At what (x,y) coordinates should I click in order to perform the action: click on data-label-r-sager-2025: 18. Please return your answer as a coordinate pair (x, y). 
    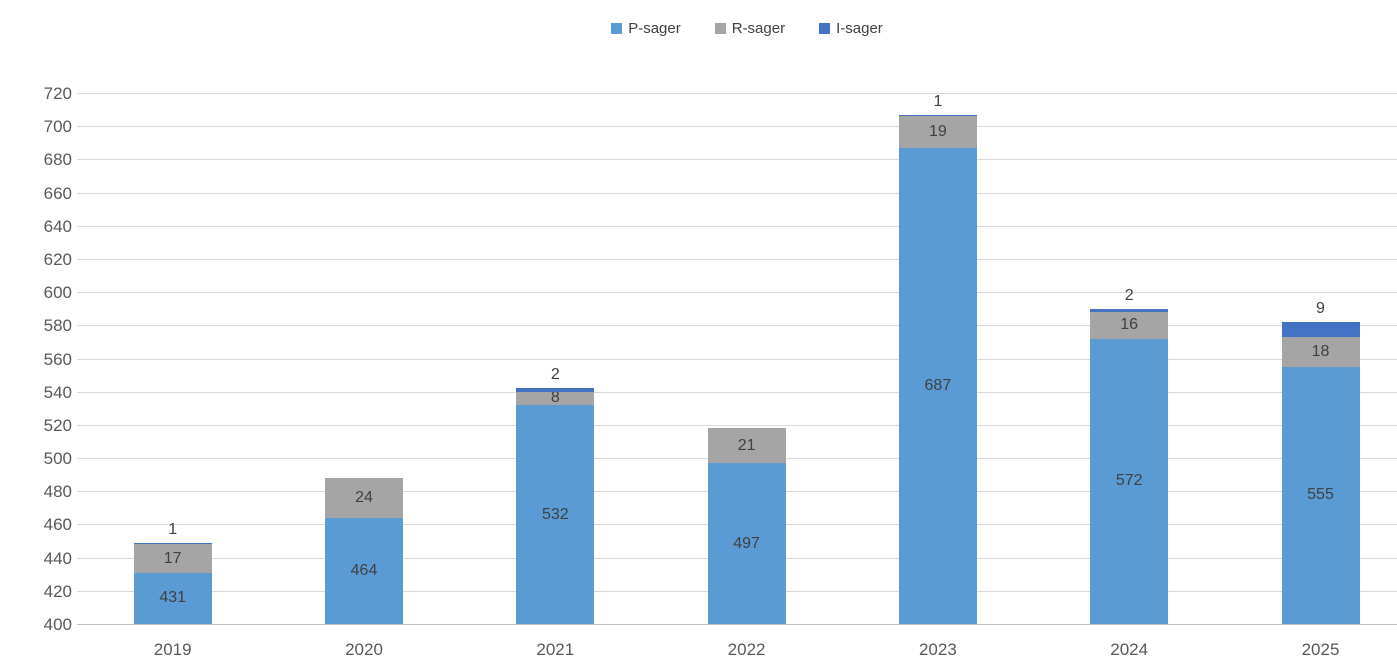
    Looking at the image, I should click on (1320, 351).